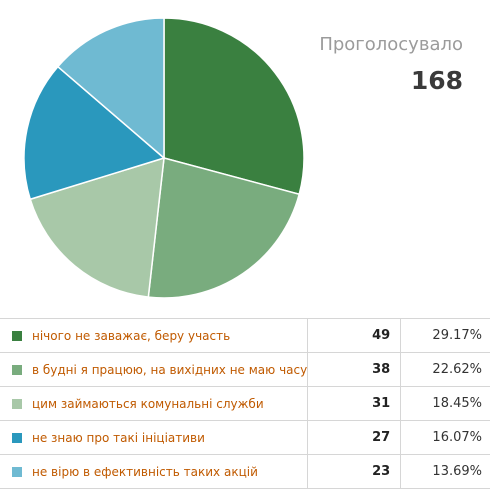  Describe the element at coordinates (354, 471) in the screenshot. I see `answer-count: 23` at that location.